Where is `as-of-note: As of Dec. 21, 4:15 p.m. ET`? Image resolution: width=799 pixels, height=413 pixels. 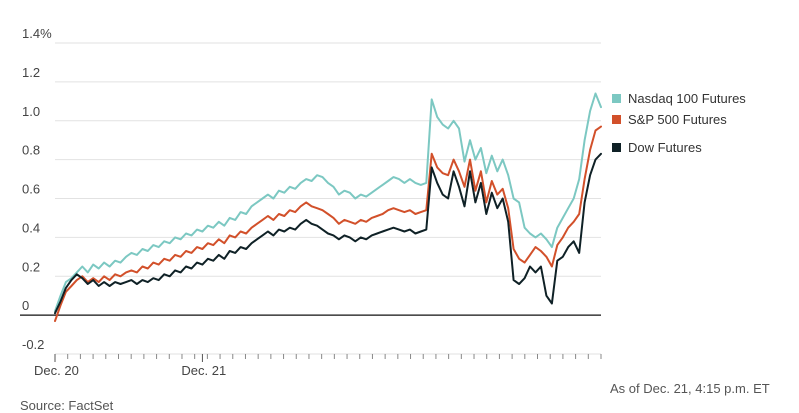 as-of-note: As of Dec. 21, 4:15 p.m. ET is located at coordinates (690, 388).